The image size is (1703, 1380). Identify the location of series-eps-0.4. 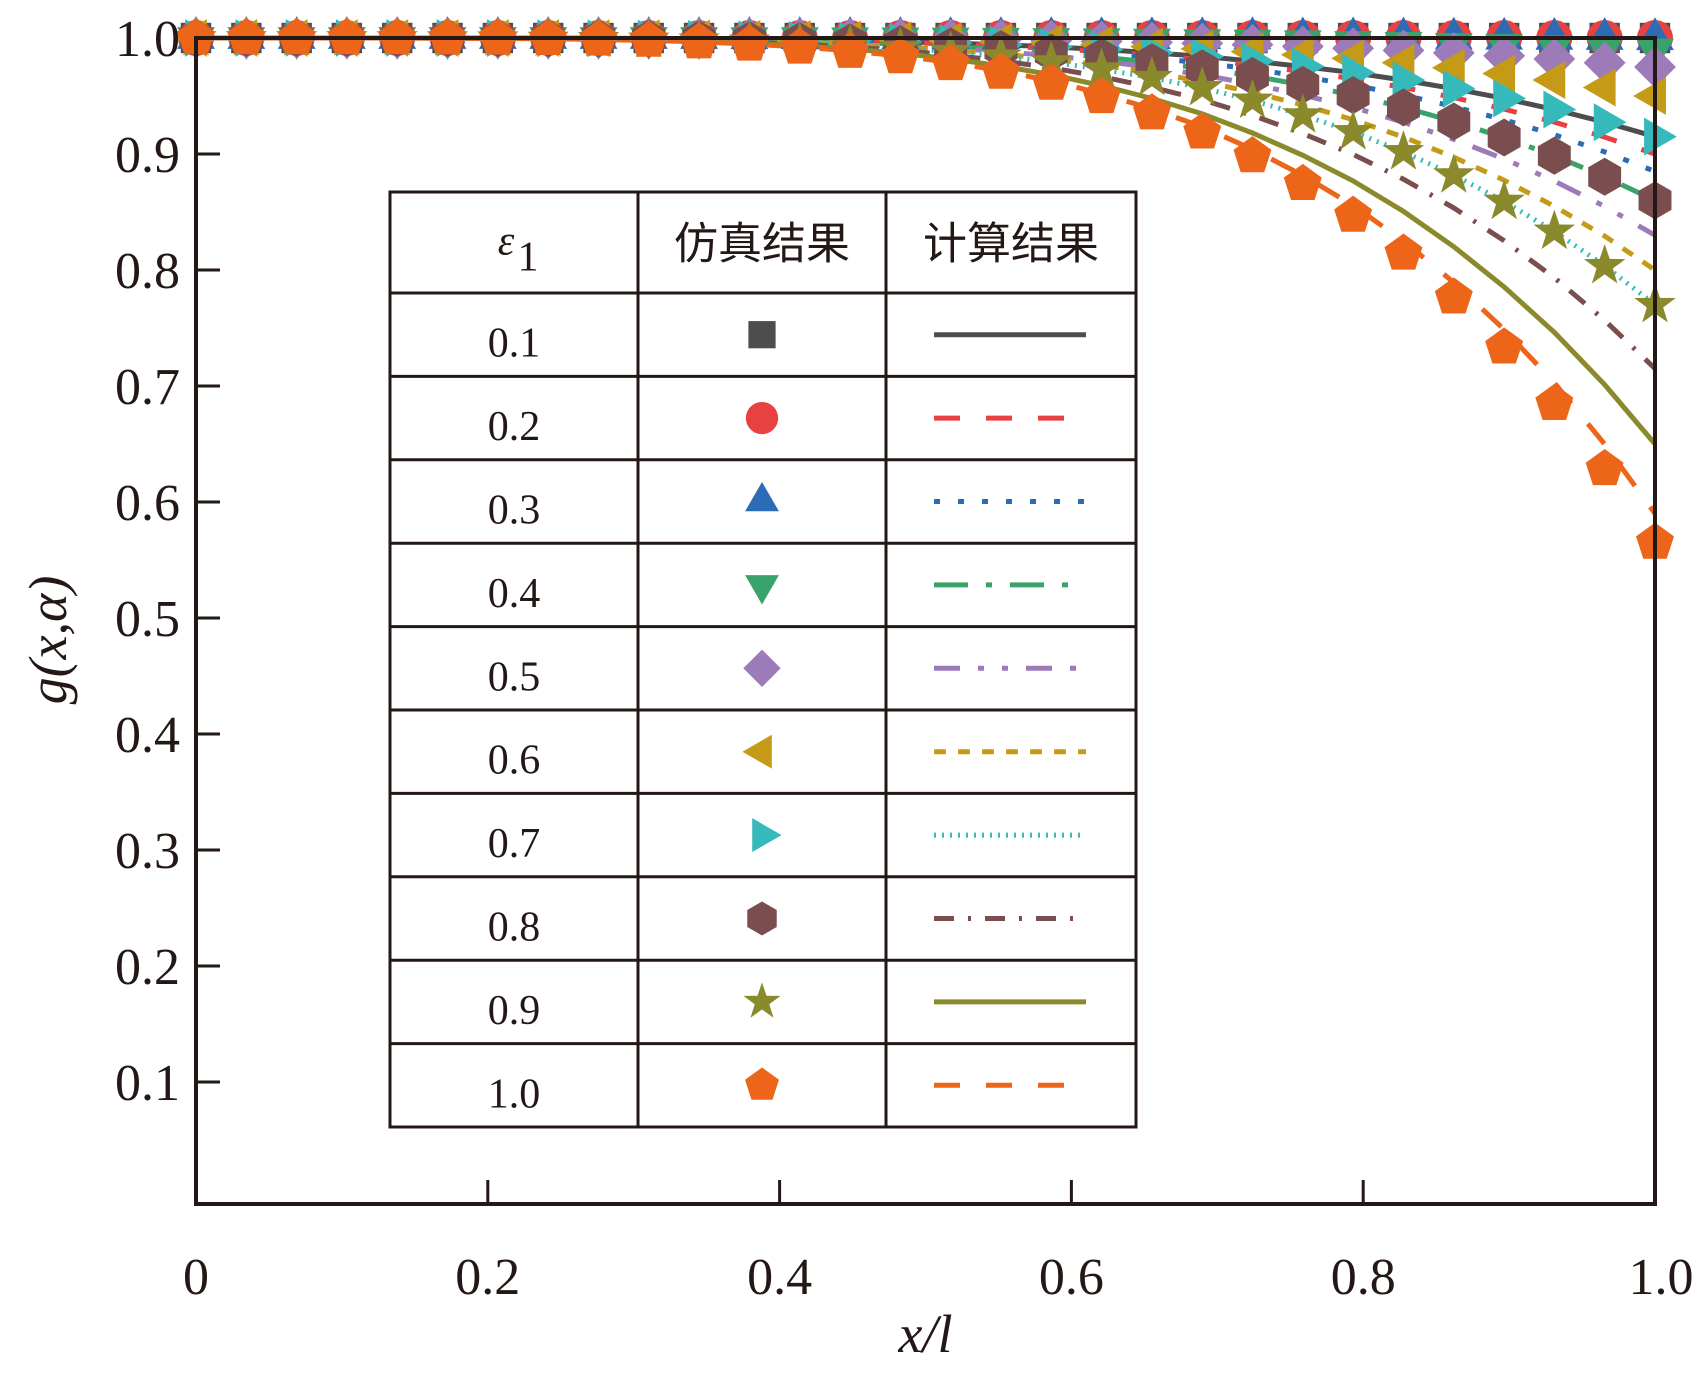
(926, 119).